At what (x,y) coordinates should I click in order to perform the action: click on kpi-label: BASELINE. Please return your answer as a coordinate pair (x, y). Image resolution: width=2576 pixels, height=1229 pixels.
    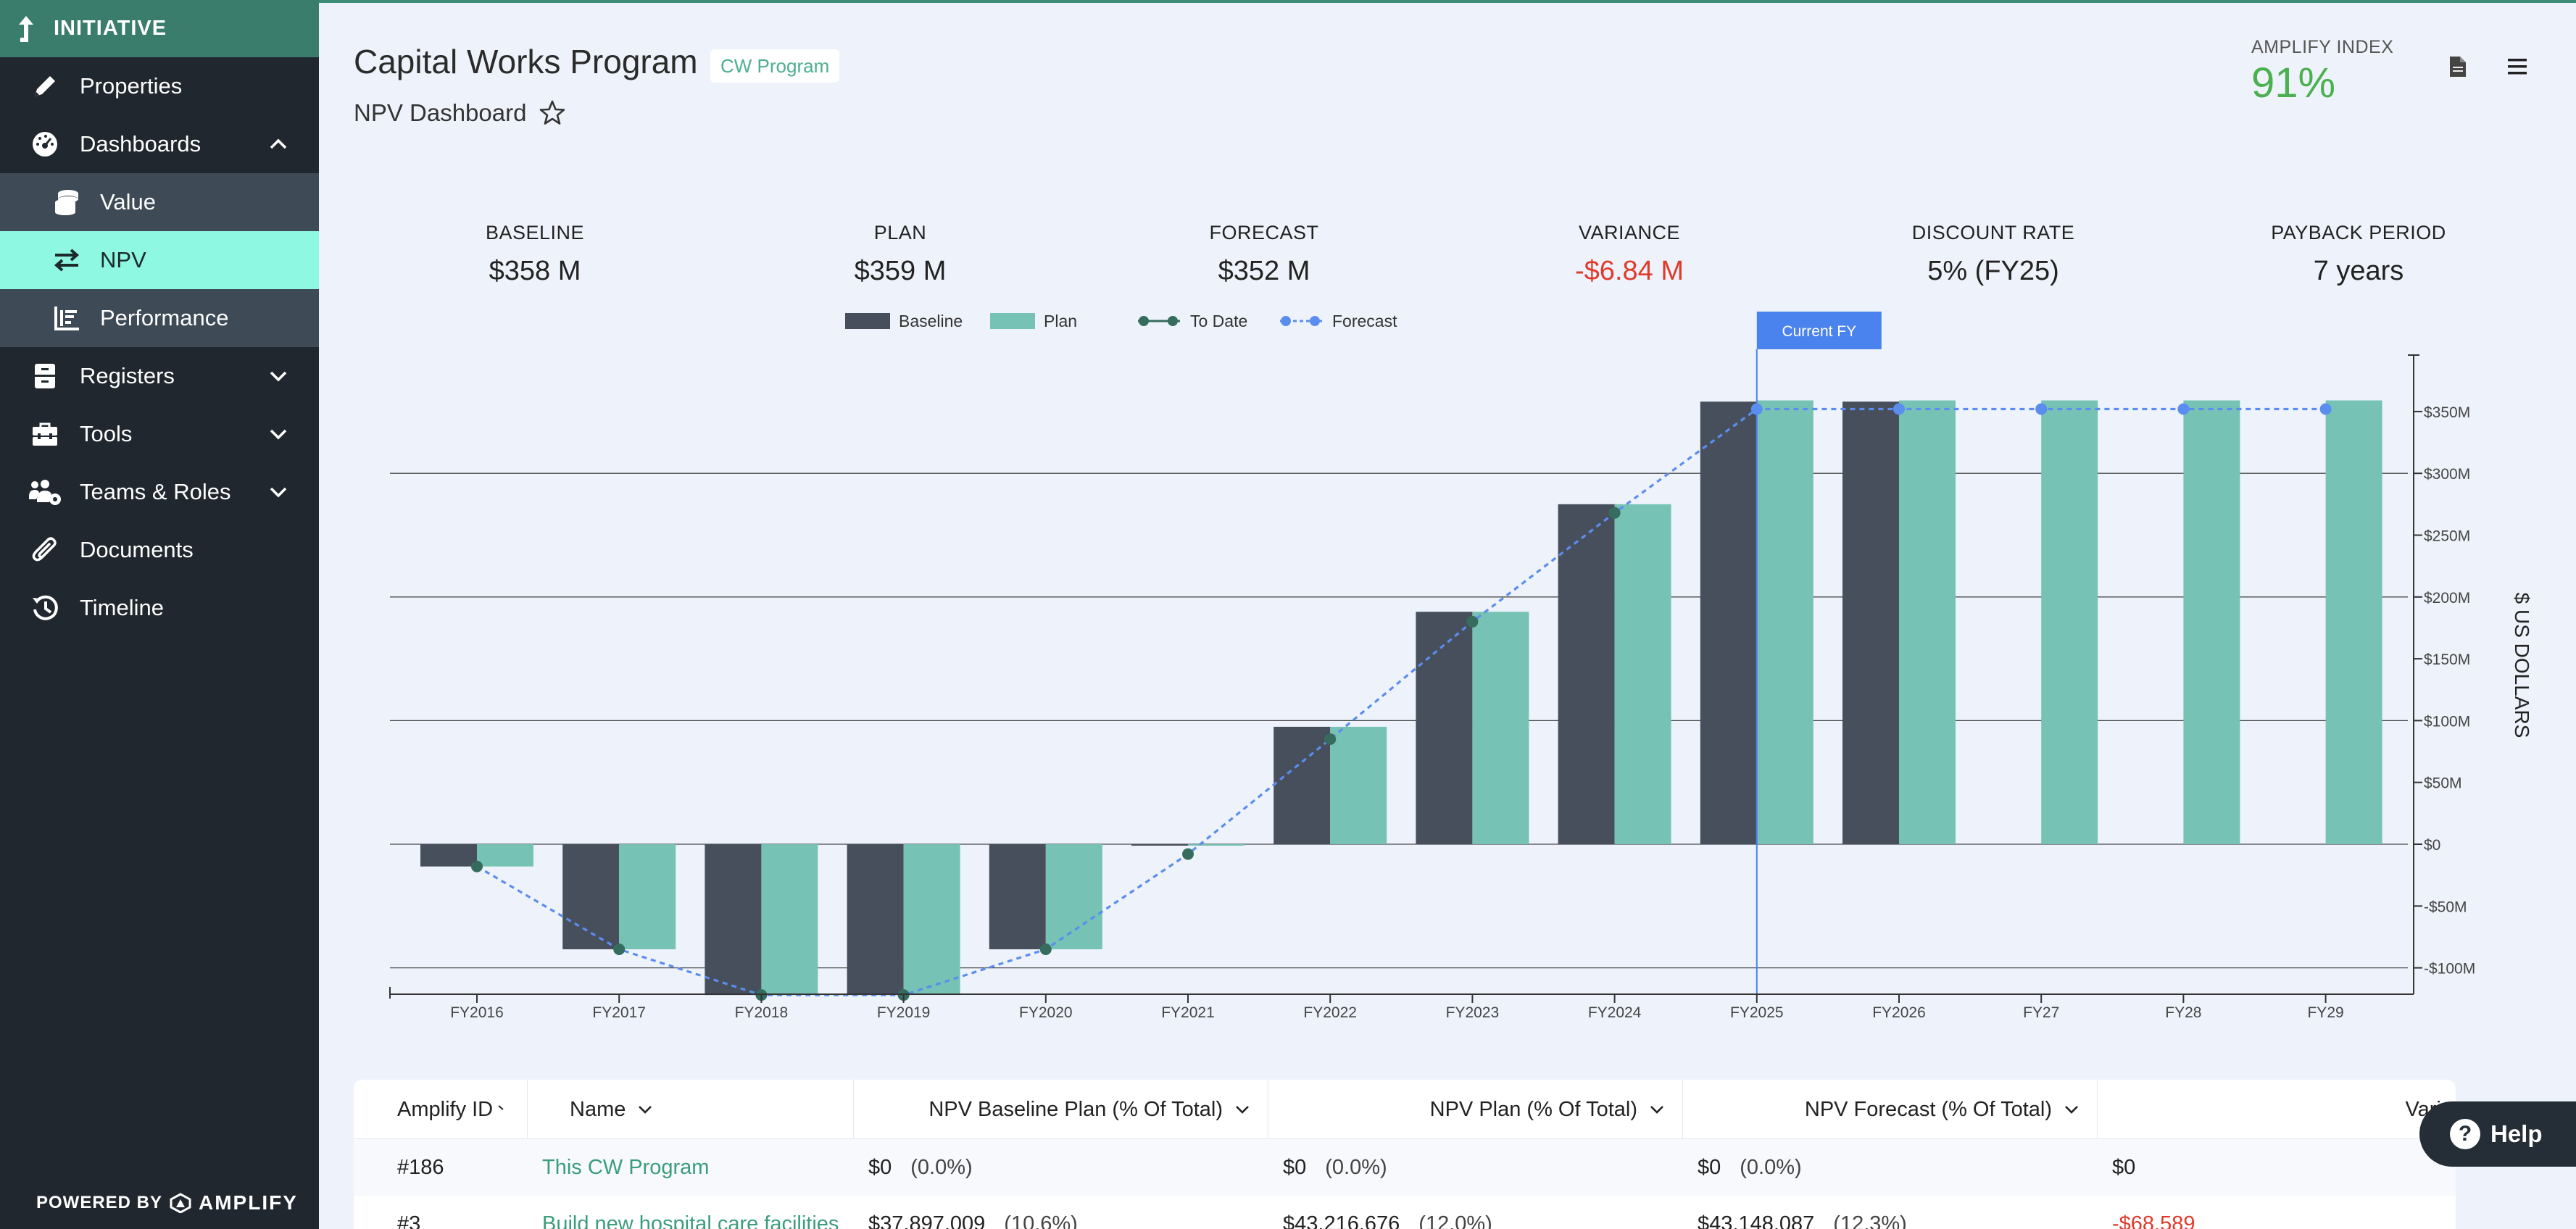
    Looking at the image, I should click on (535, 233).